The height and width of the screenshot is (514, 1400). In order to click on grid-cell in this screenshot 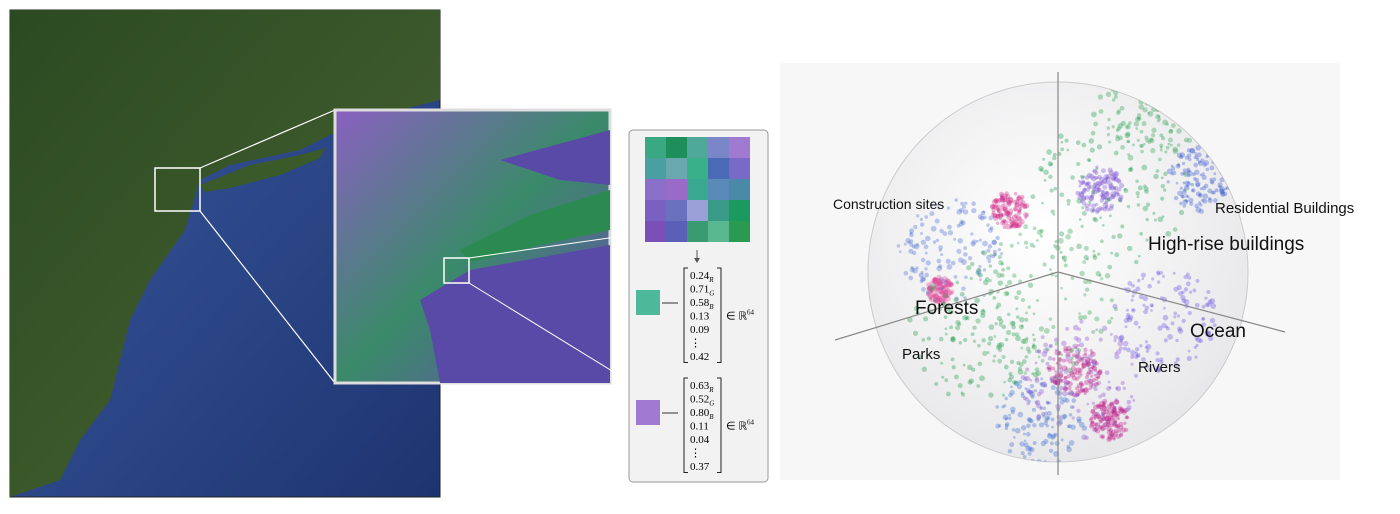, I will do `click(718, 168)`.